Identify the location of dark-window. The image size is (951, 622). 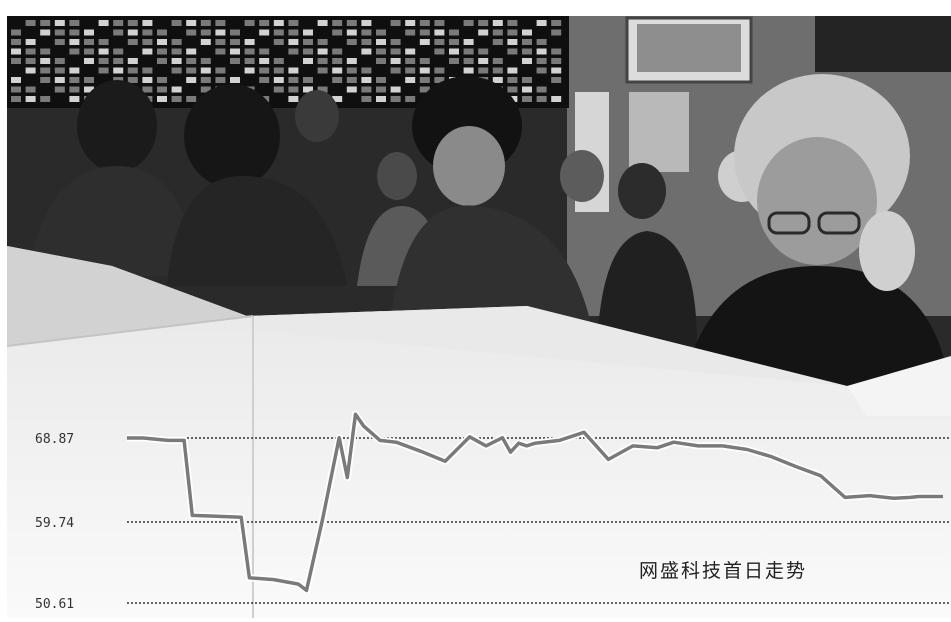
(883, 44).